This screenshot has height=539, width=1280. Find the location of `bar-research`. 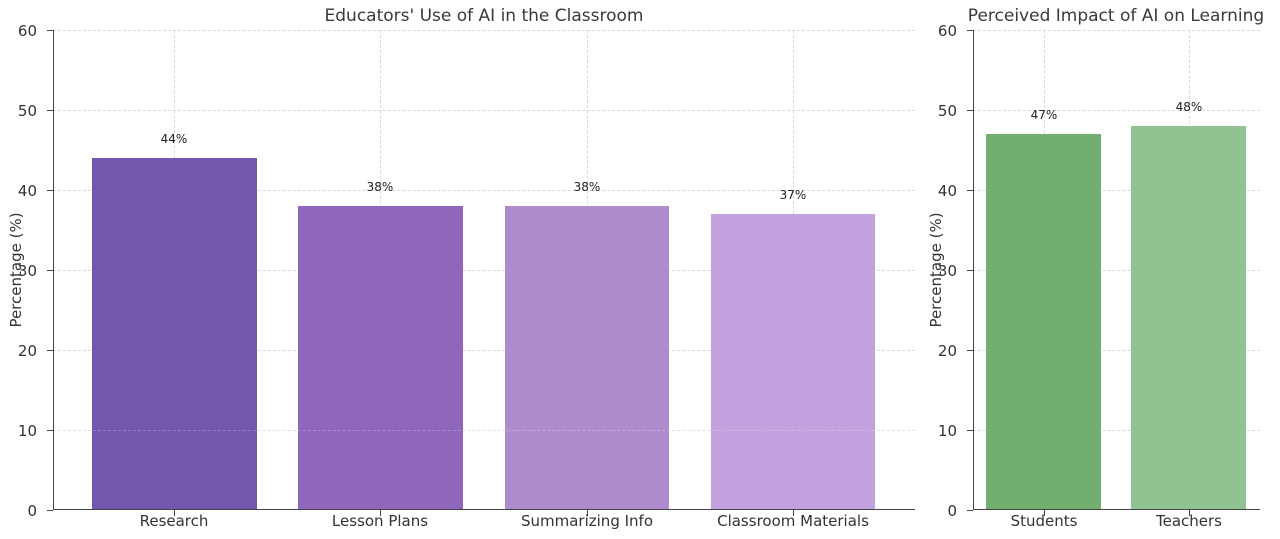

bar-research is located at coordinates (174, 334).